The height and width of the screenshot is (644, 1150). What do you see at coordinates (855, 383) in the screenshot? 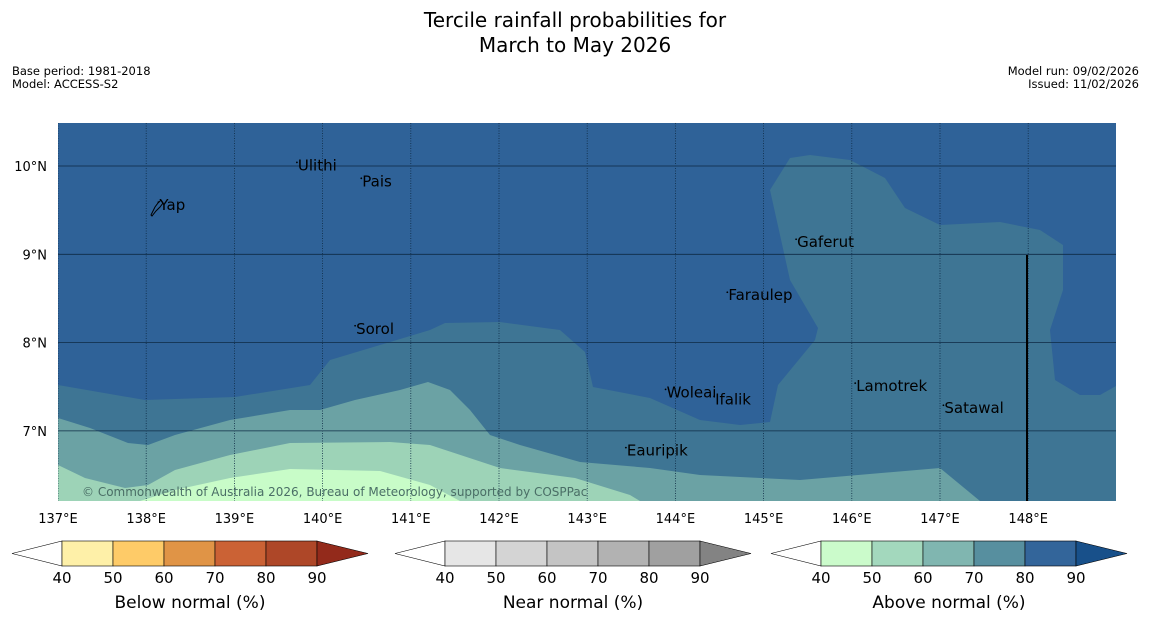
I see `place-marker-lamotrek` at bounding box center [855, 383].